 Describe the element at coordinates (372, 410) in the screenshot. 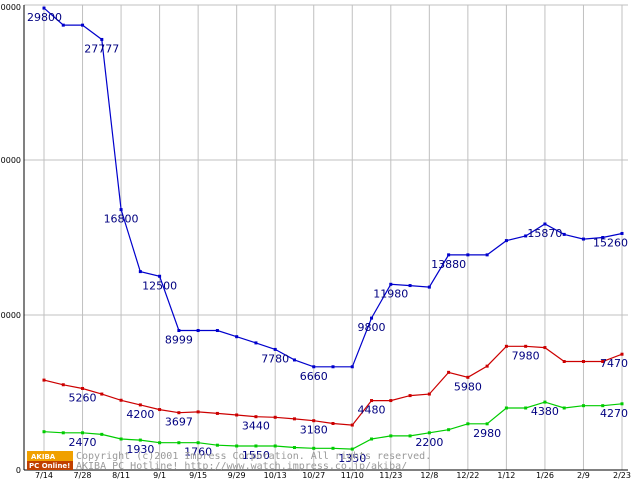

I see `series-1-data-label: 4480` at that location.